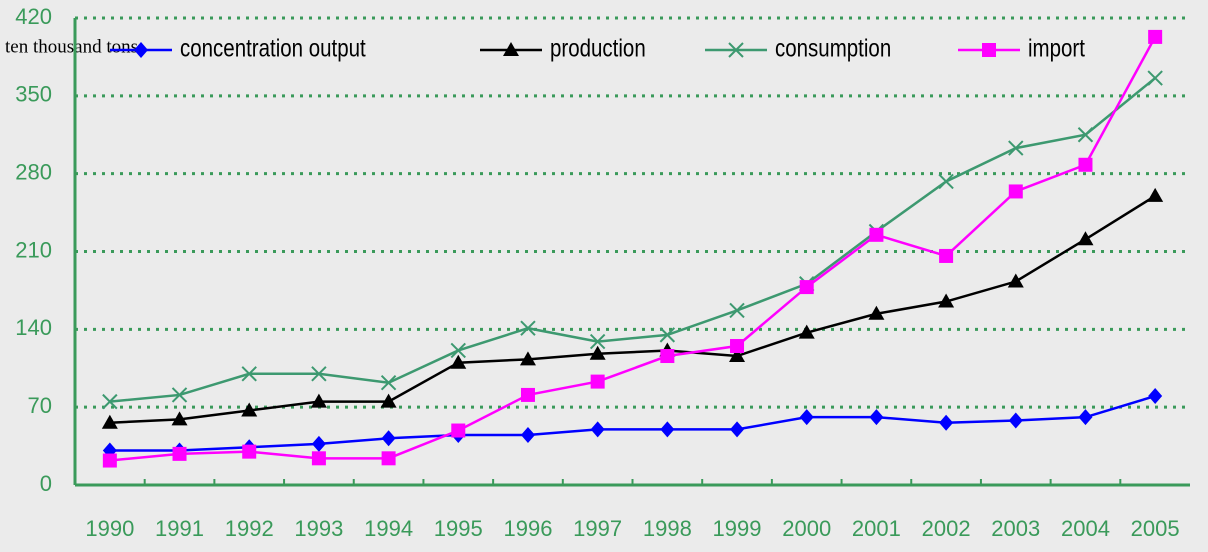 The height and width of the screenshot is (552, 1208). What do you see at coordinates (71, 46) in the screenshot?
I see `y-axis-label: ten thousand tons` at bounding box center [71, 46].